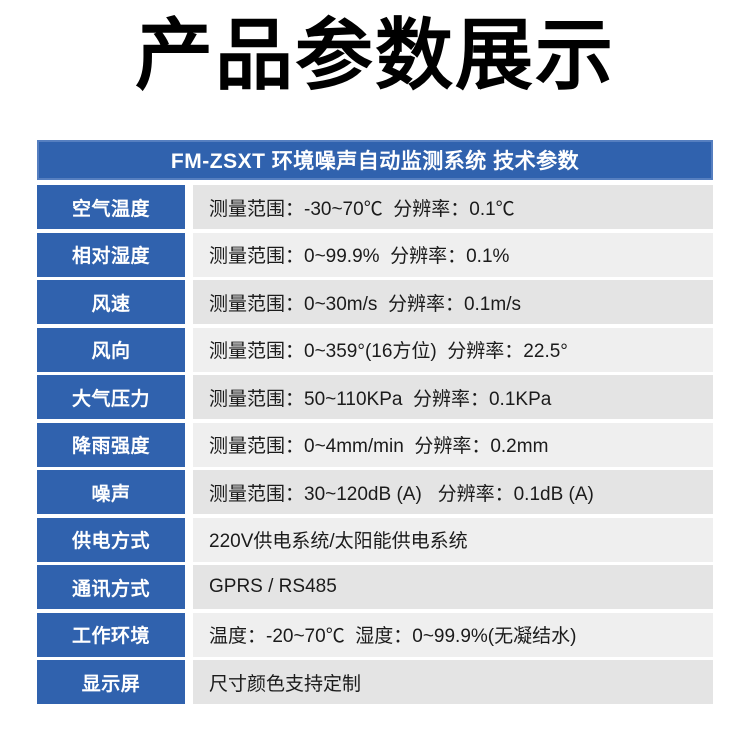 The height and width of the screenshot is (749, 750). Describe the element at coordinates (111, 254) in the screenshot. I see `row-label: 相对湿度` at that location.